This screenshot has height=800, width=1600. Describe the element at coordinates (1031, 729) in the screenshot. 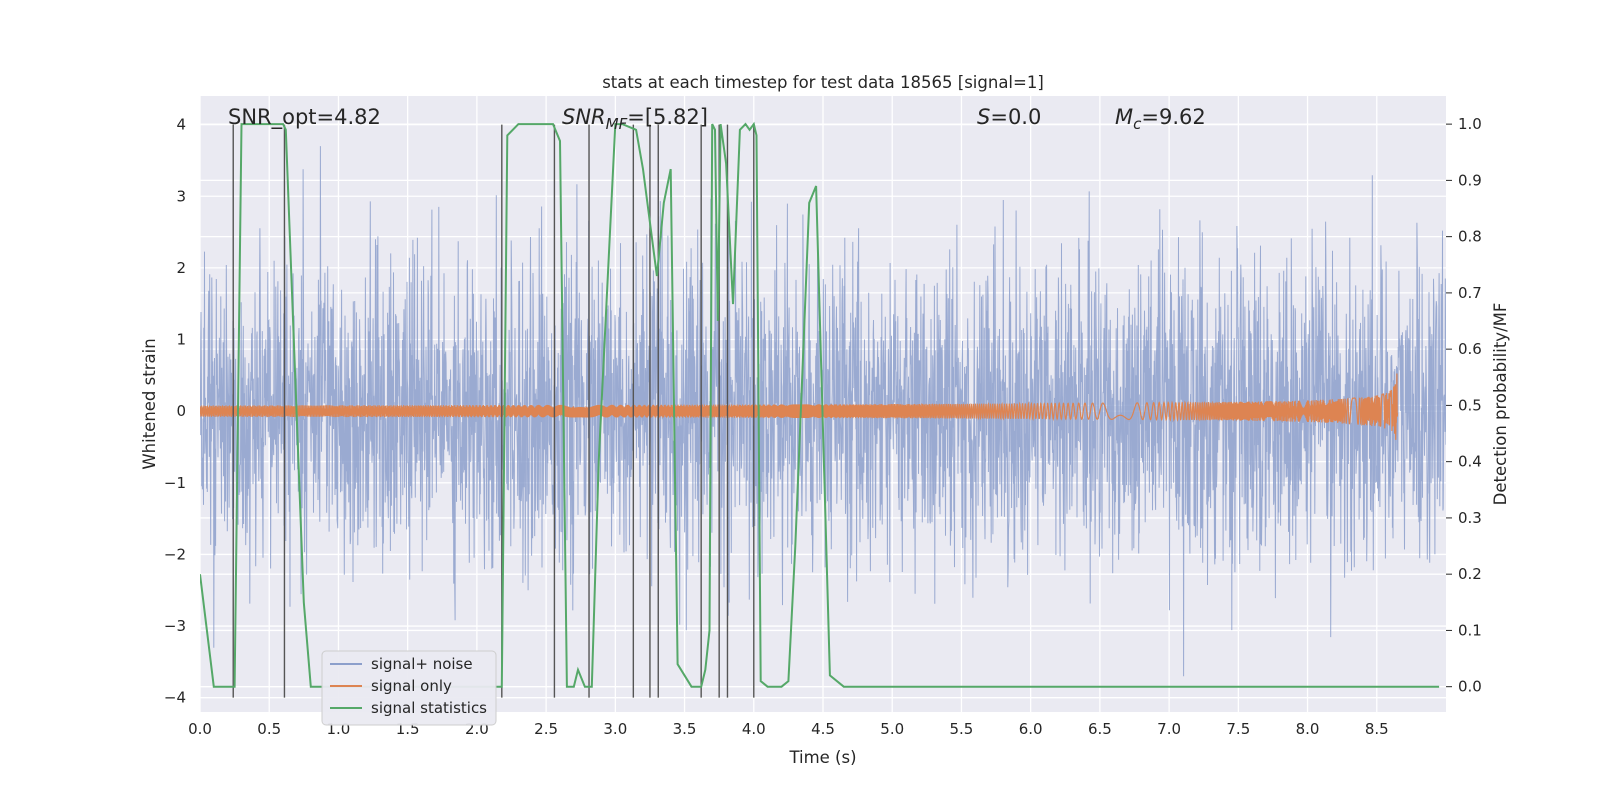

I see `x-tick-label: 6.0` at that location.